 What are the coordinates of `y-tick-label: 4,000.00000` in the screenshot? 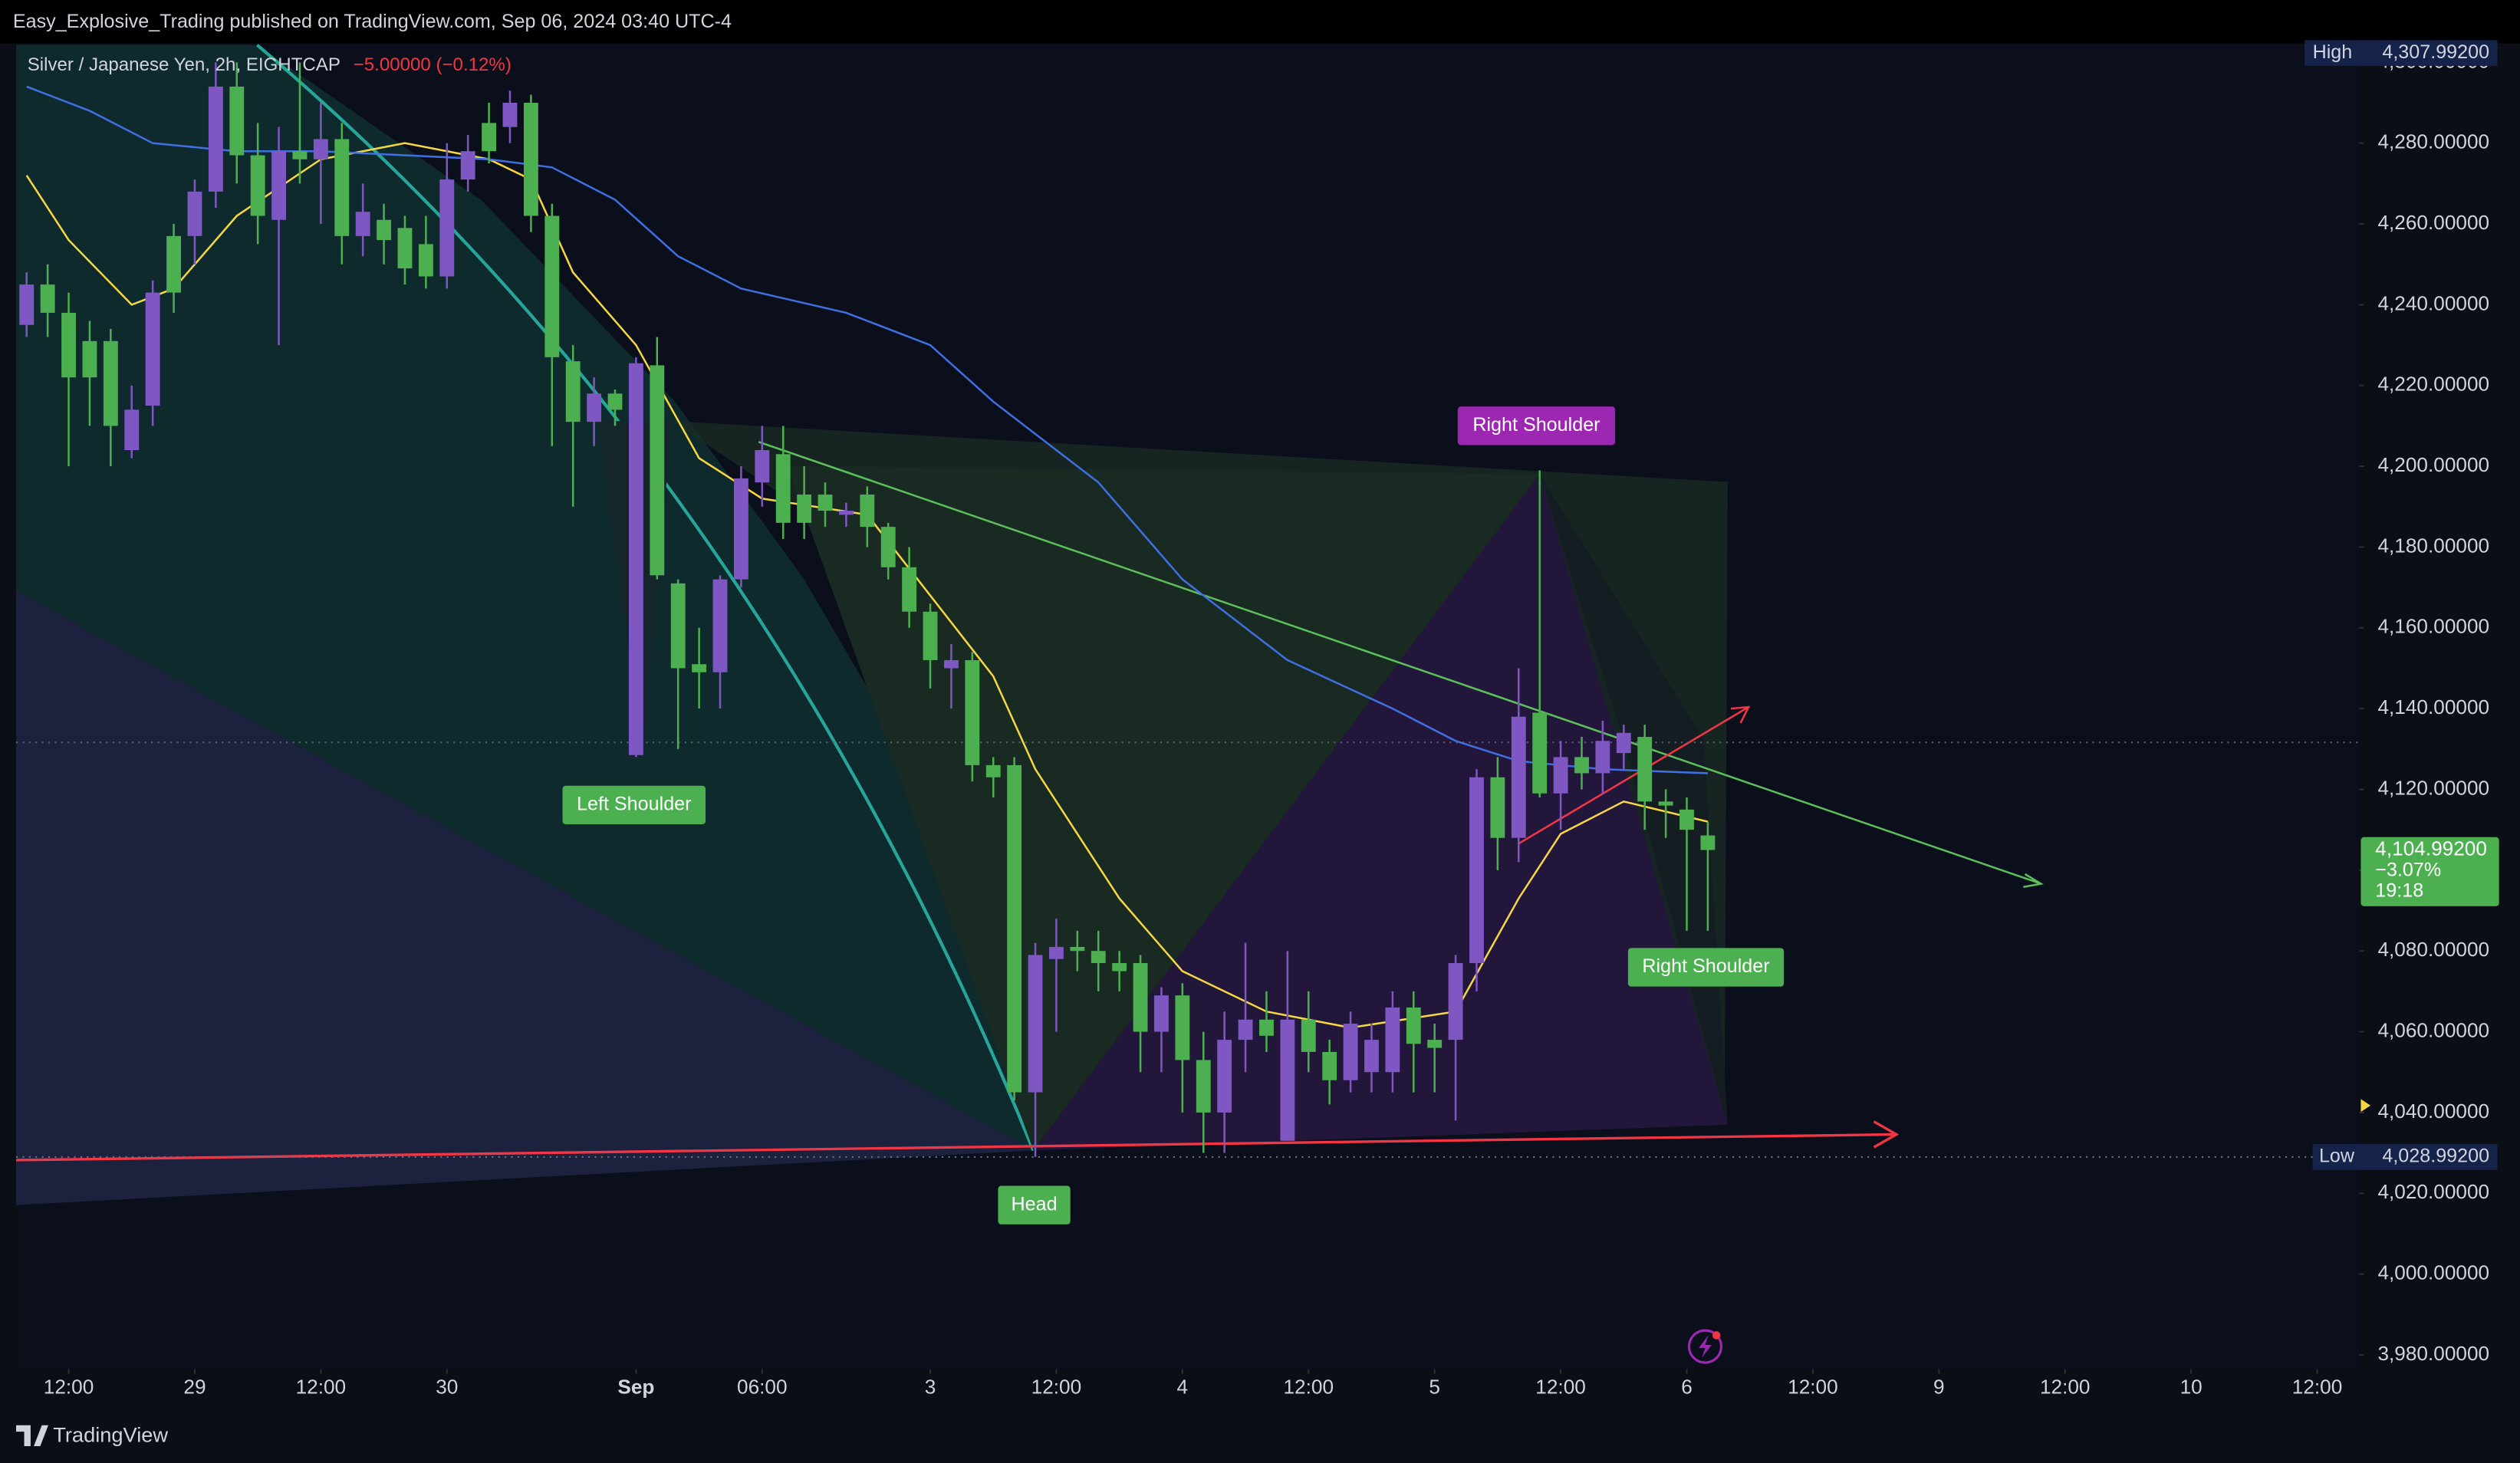 It's located at (2433, 1272).